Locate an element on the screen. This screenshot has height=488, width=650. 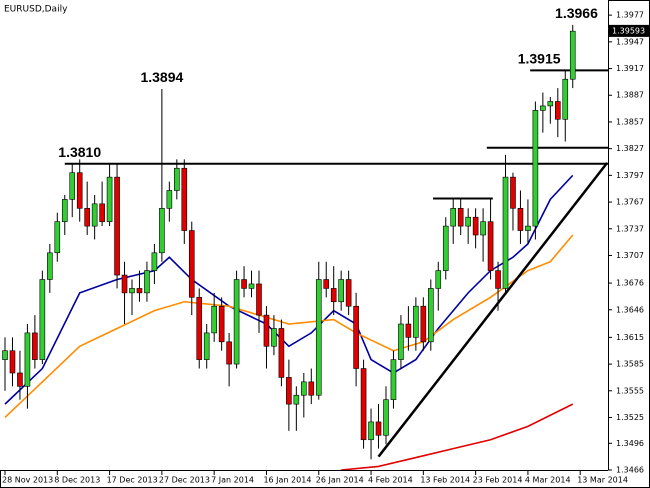
x-tick-label: 8 Dec 2013 is located at coordinates (77, 480).